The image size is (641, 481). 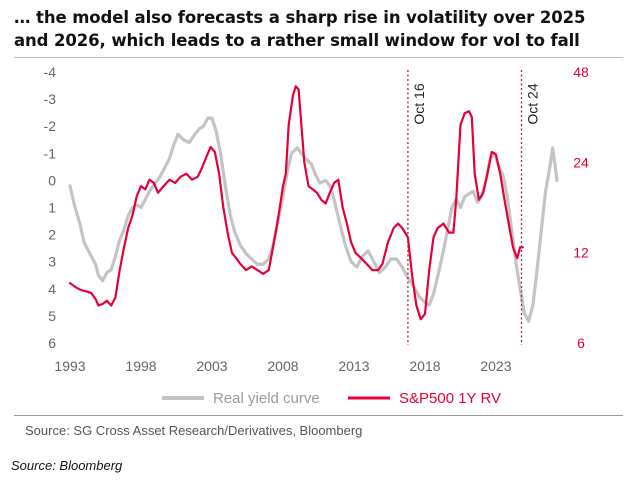 I want to click on left-axis-tick: 0, so click(x=52, y=180).